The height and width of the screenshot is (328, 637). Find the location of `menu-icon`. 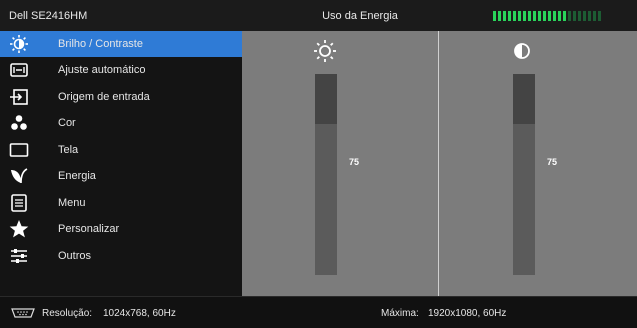

menu-icon is located at coordinates (19, 203).